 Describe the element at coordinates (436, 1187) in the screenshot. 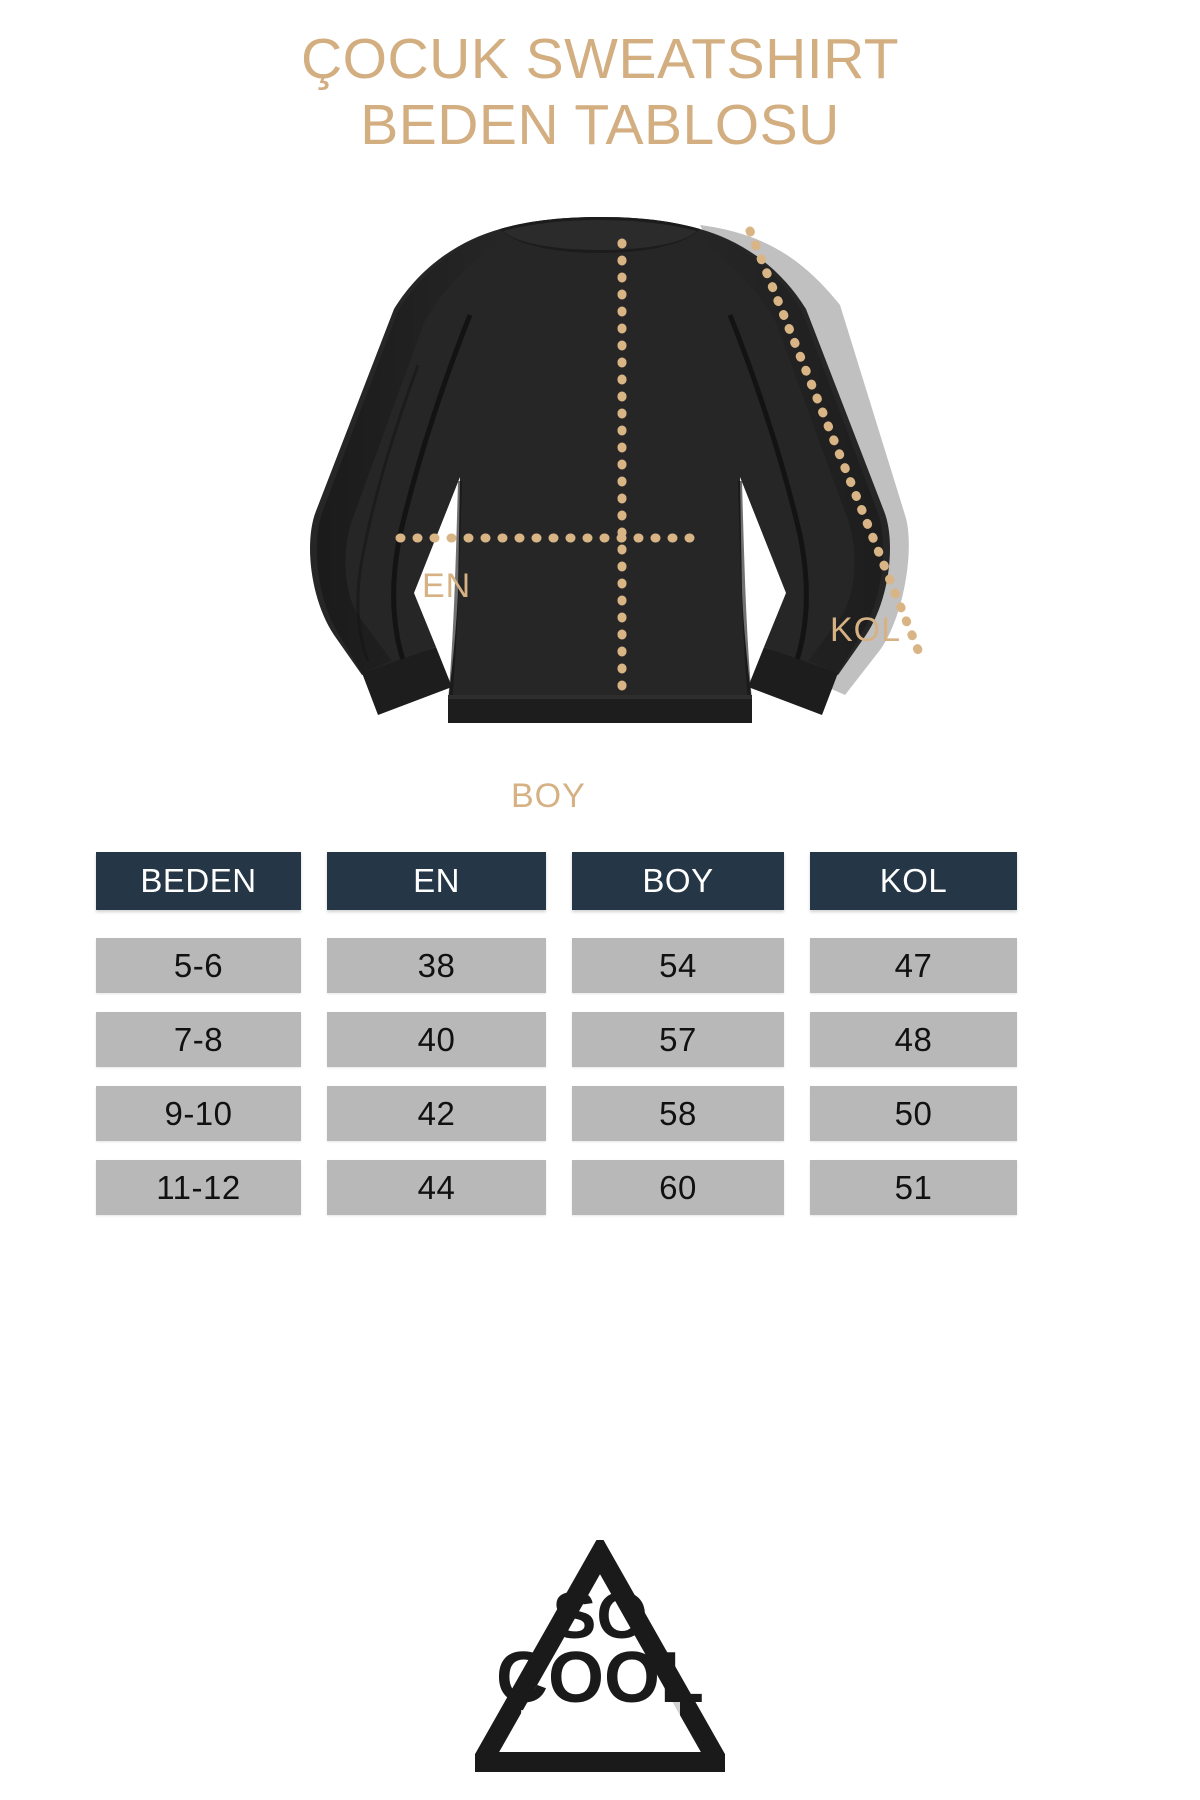

I see `cell-en: 44` at that location.